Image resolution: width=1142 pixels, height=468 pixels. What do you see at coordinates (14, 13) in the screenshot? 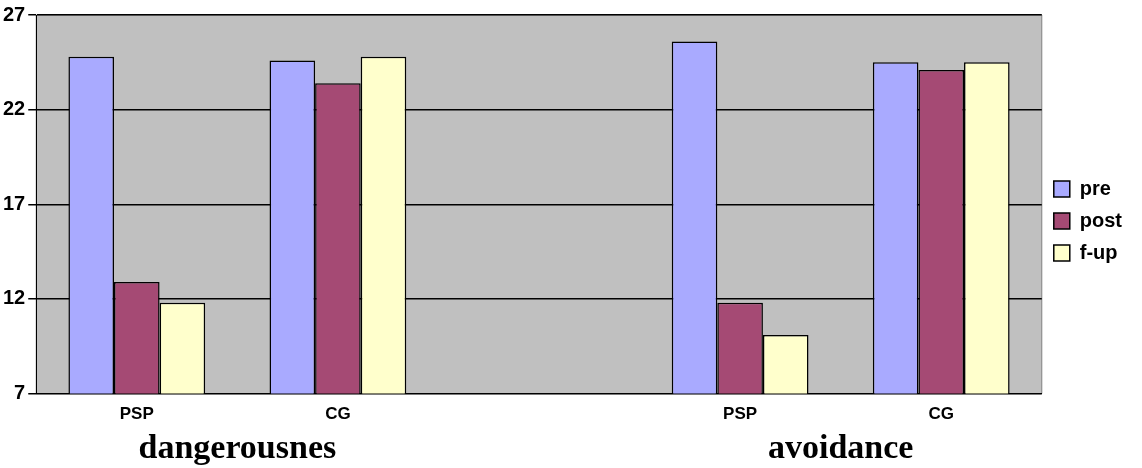
I see `y-tick-label: 27` at bounding box center [14, 13].